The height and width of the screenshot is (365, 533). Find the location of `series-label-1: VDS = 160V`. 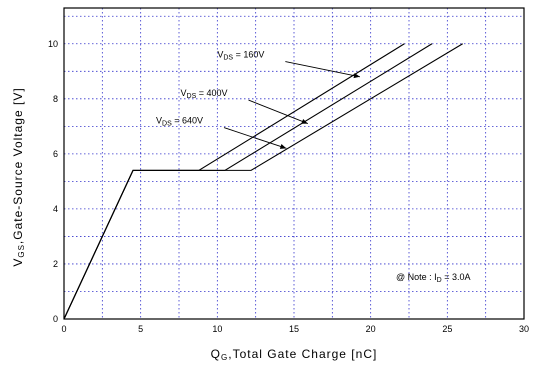

series-label-1: VDS = 160V is located at coordinates (240, 56).